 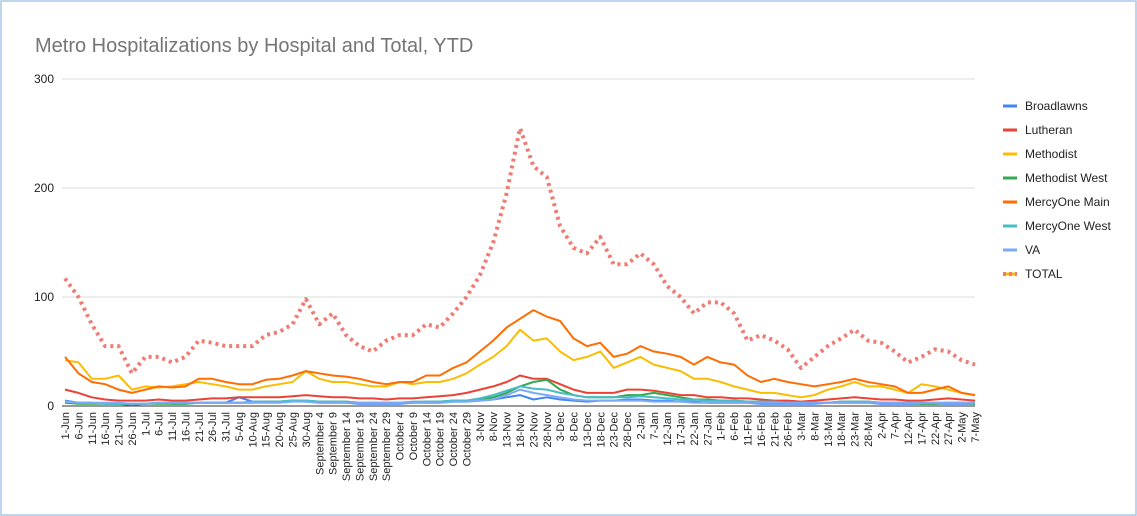 I want to click on x-tick-label: September 4, so click(x=320, y=443).